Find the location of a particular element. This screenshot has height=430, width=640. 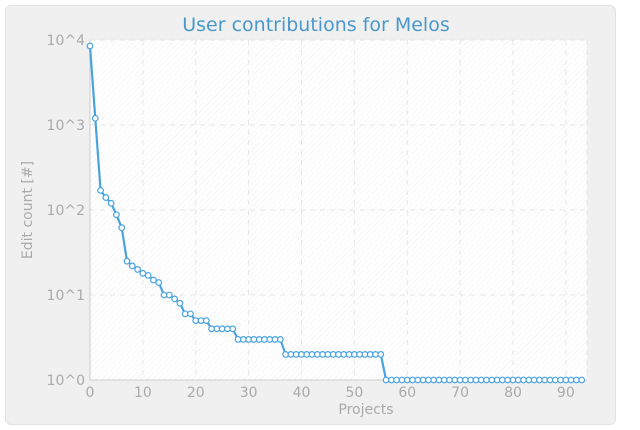

x-tick-label: 50 is located at coordinates (354, 393).